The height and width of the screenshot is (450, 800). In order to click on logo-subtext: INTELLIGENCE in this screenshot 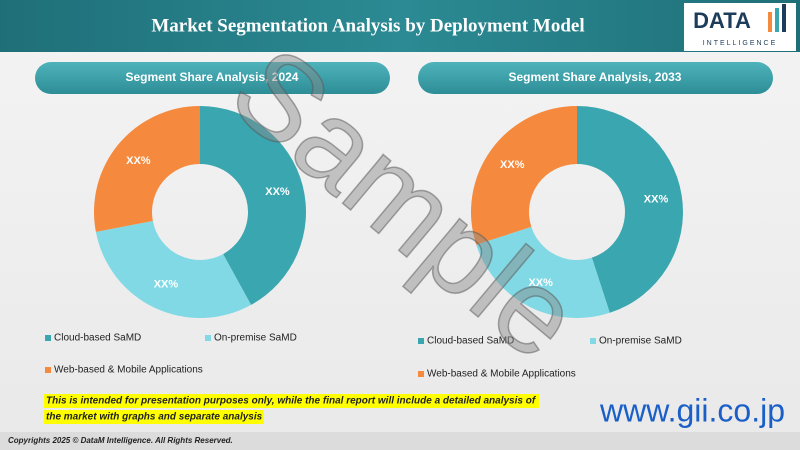, I will do `click(740, 43)`.